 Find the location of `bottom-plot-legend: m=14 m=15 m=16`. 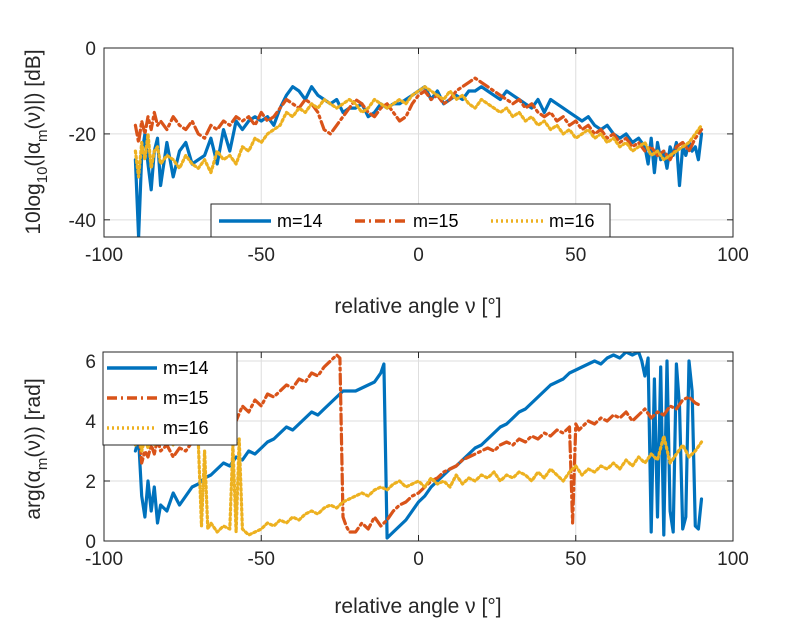

bottom-plot-legend: m=14 m=15 m=16 is located at coordinates (170, 398).